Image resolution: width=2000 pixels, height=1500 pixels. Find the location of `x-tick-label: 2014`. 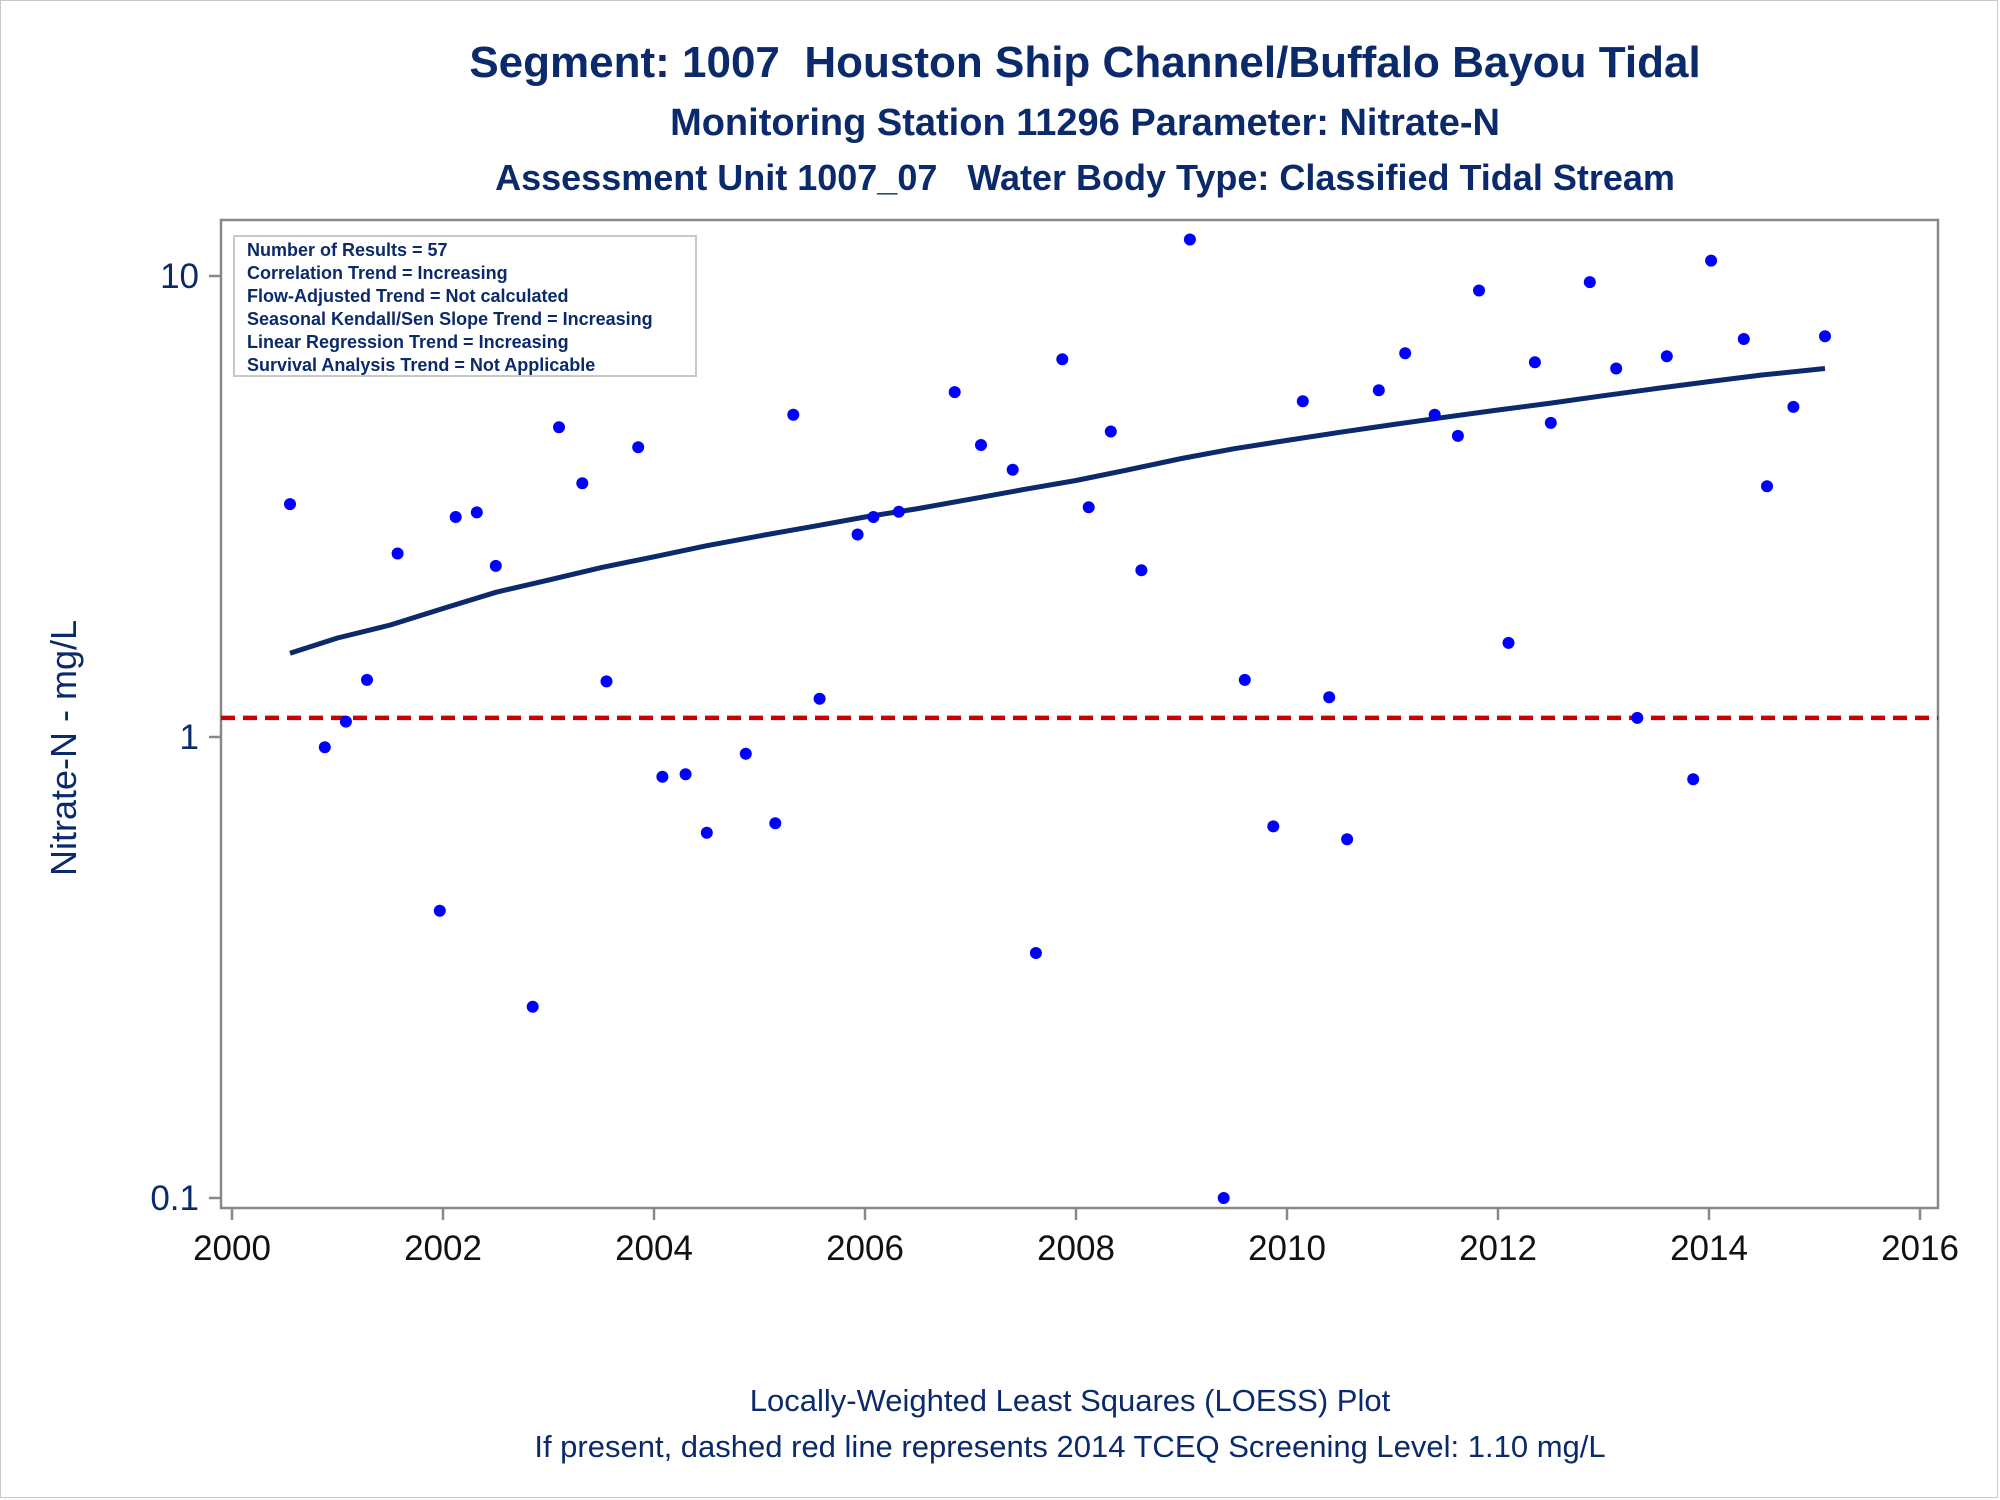

x-tick-label: 2014 is located at coordinates (1709, 1248).